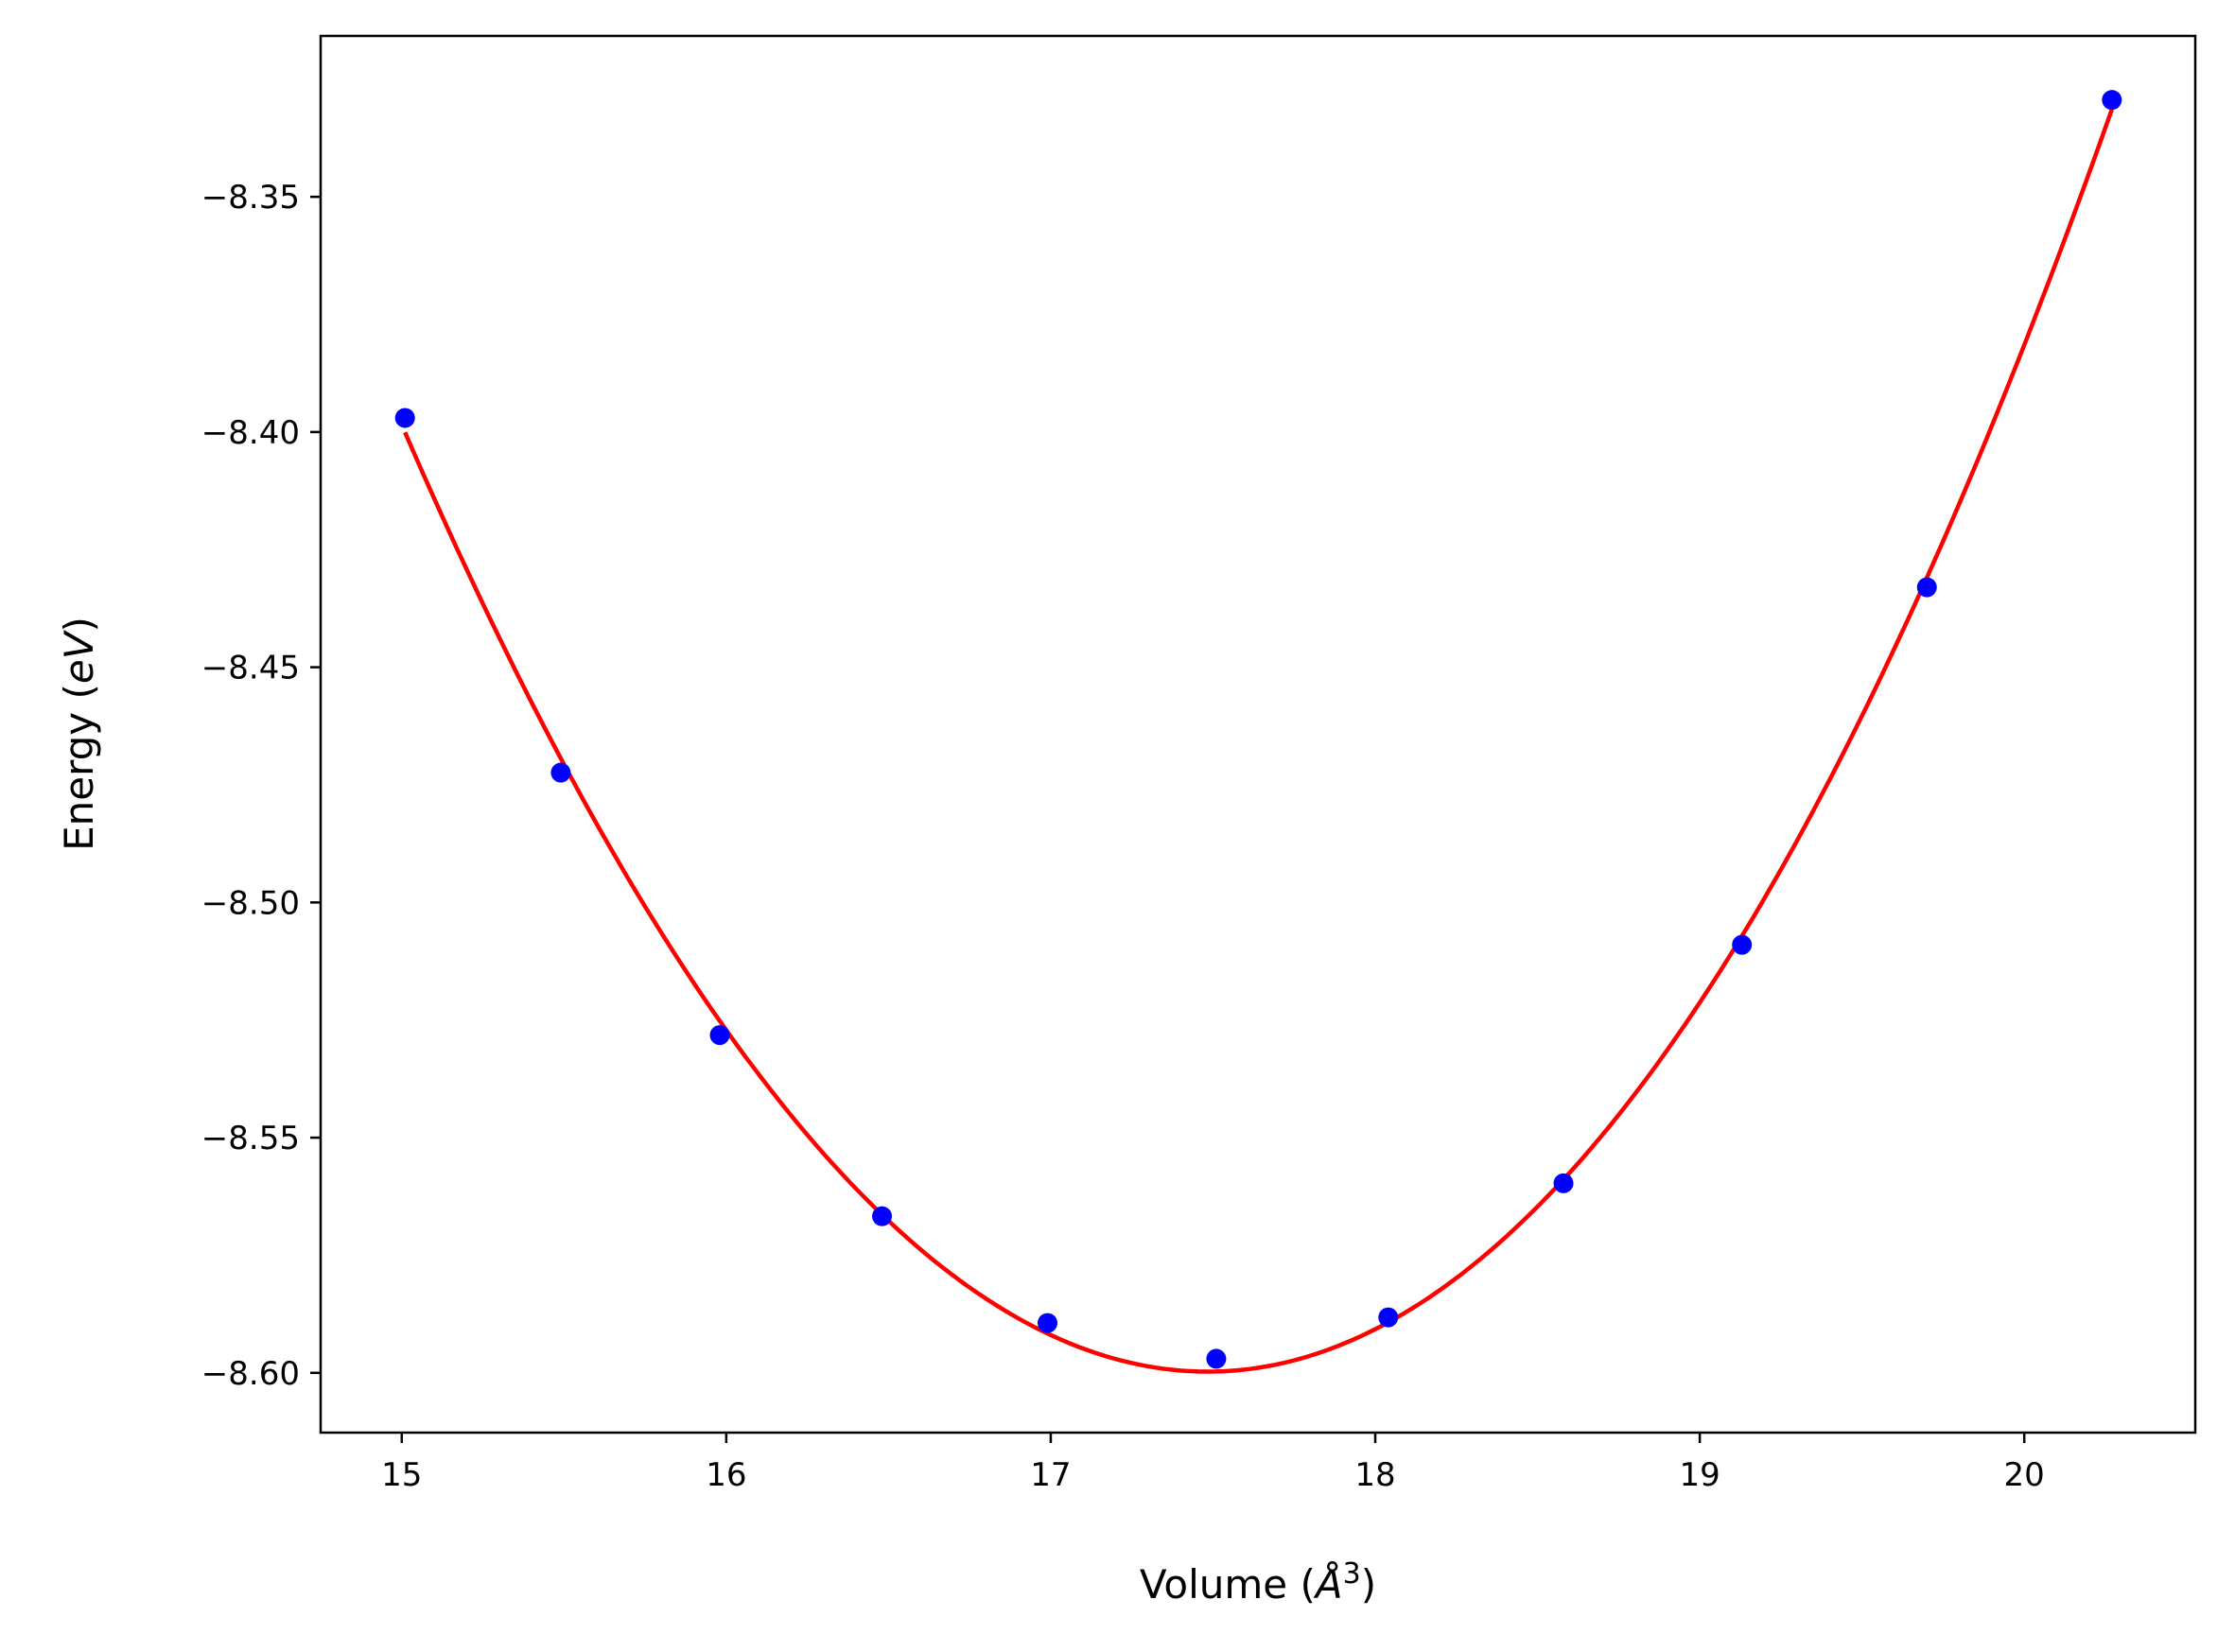 This screenshot has width=2235, height=1652. What do you see at coordinates (1258, 1583) in the screenshot?
I see `x-axis-label: Volume (Å3)` at bounding box center [1258, 1583].